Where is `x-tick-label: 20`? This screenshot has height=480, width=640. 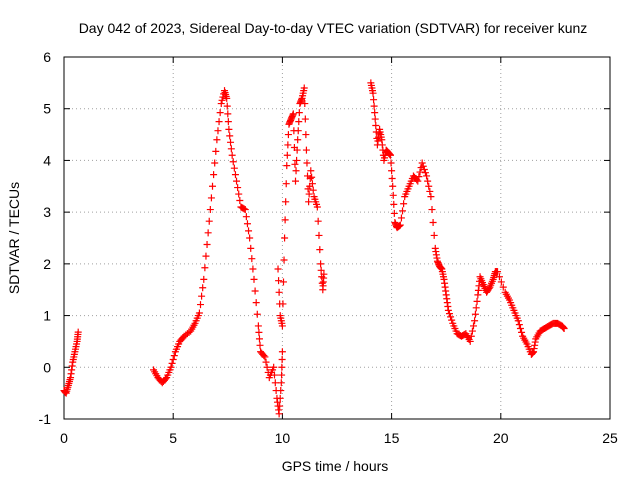
x-tick-label: 20 is located at coordinates (501, 438).